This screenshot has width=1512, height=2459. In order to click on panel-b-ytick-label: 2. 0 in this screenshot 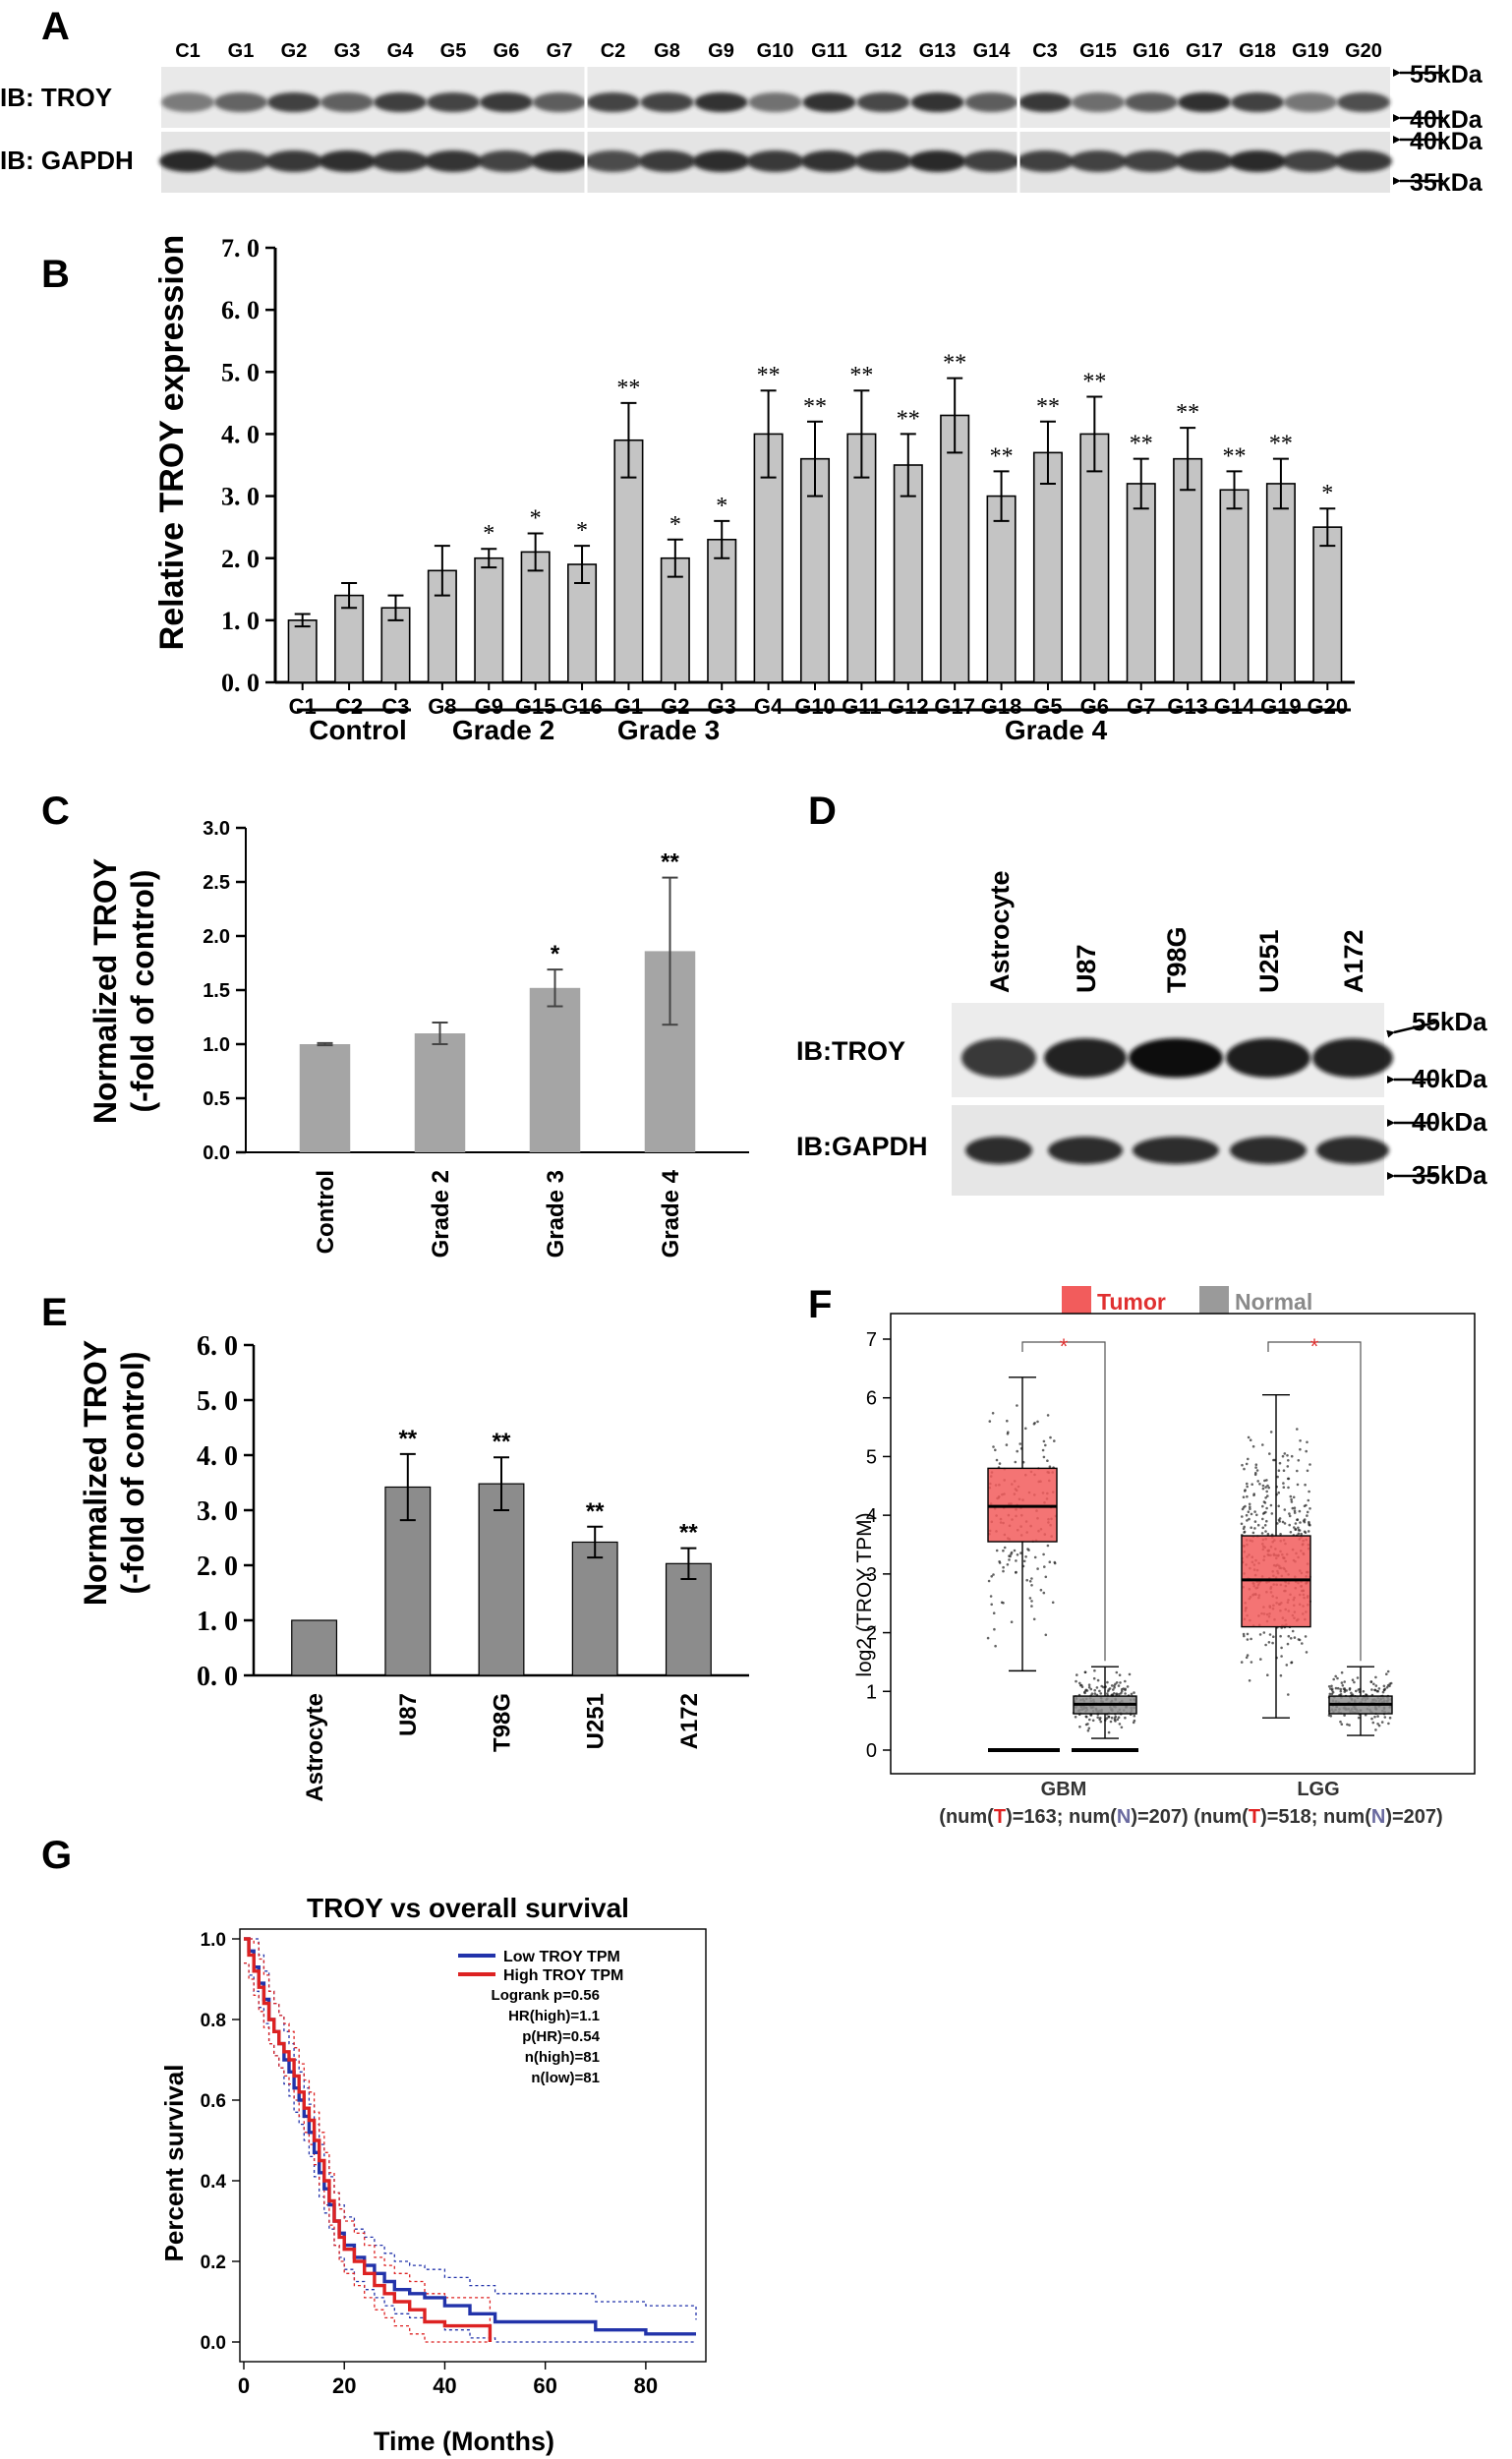, I will do `click(240, 559)`.